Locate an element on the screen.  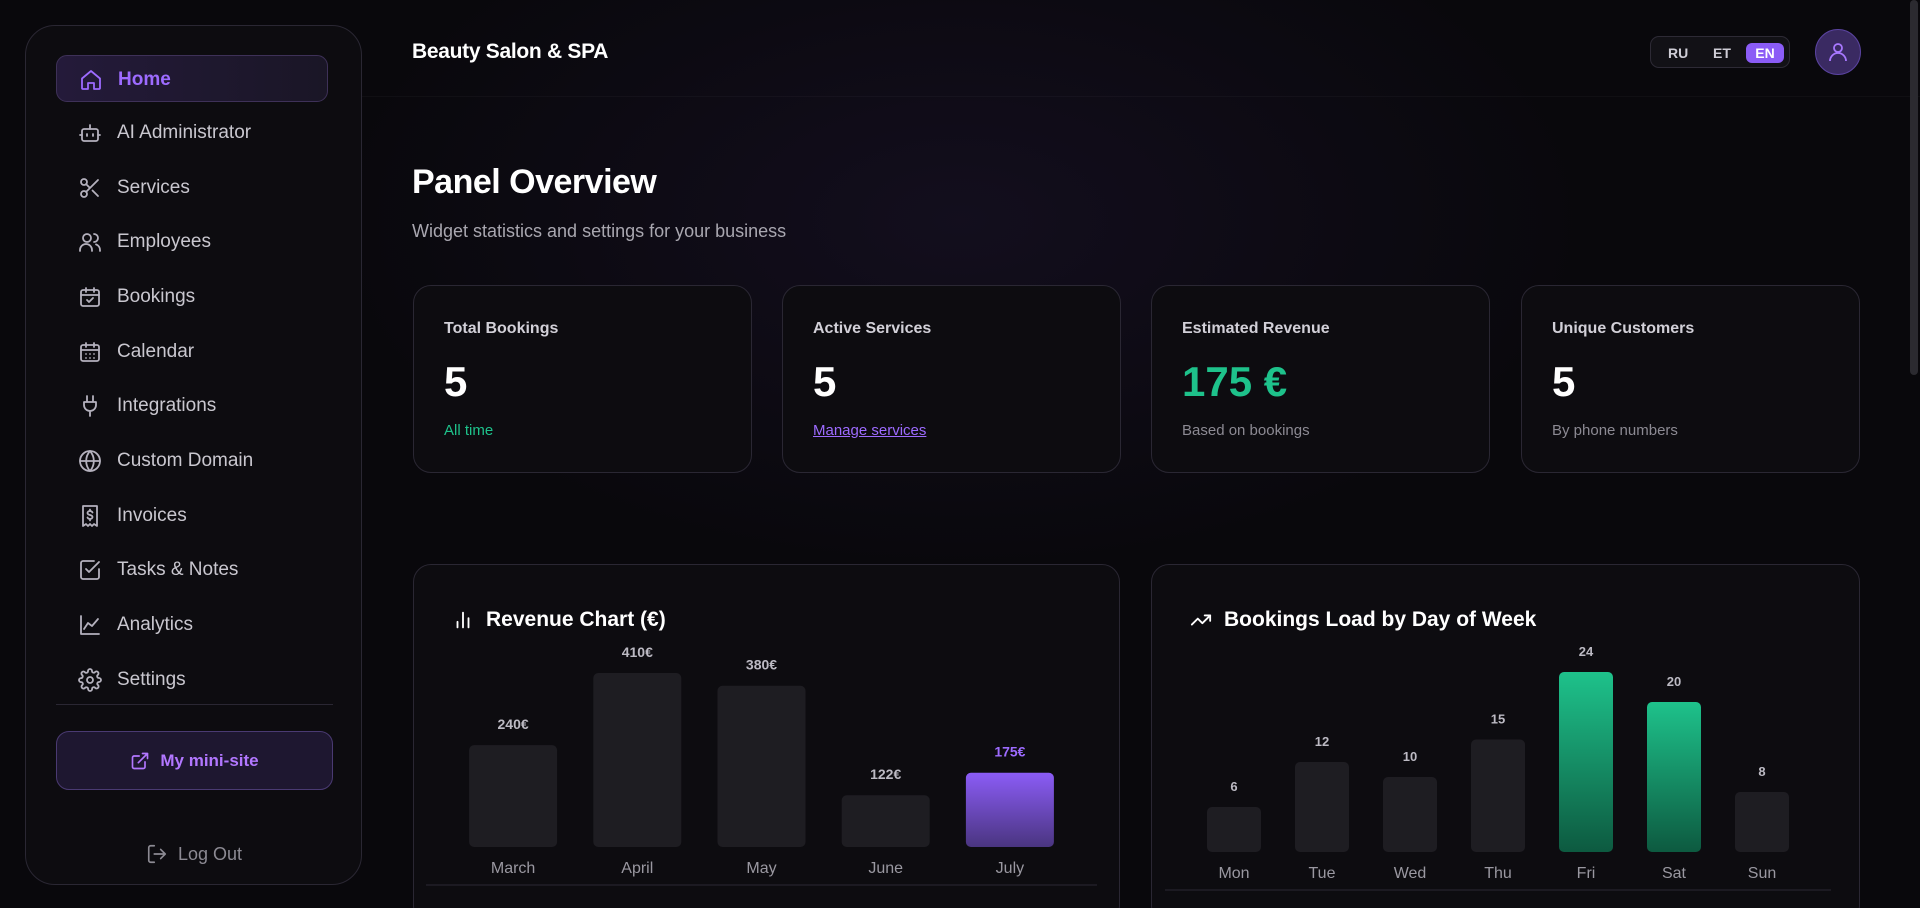
sidebar-item-employees: Employees is located at coordinates (192, 241).